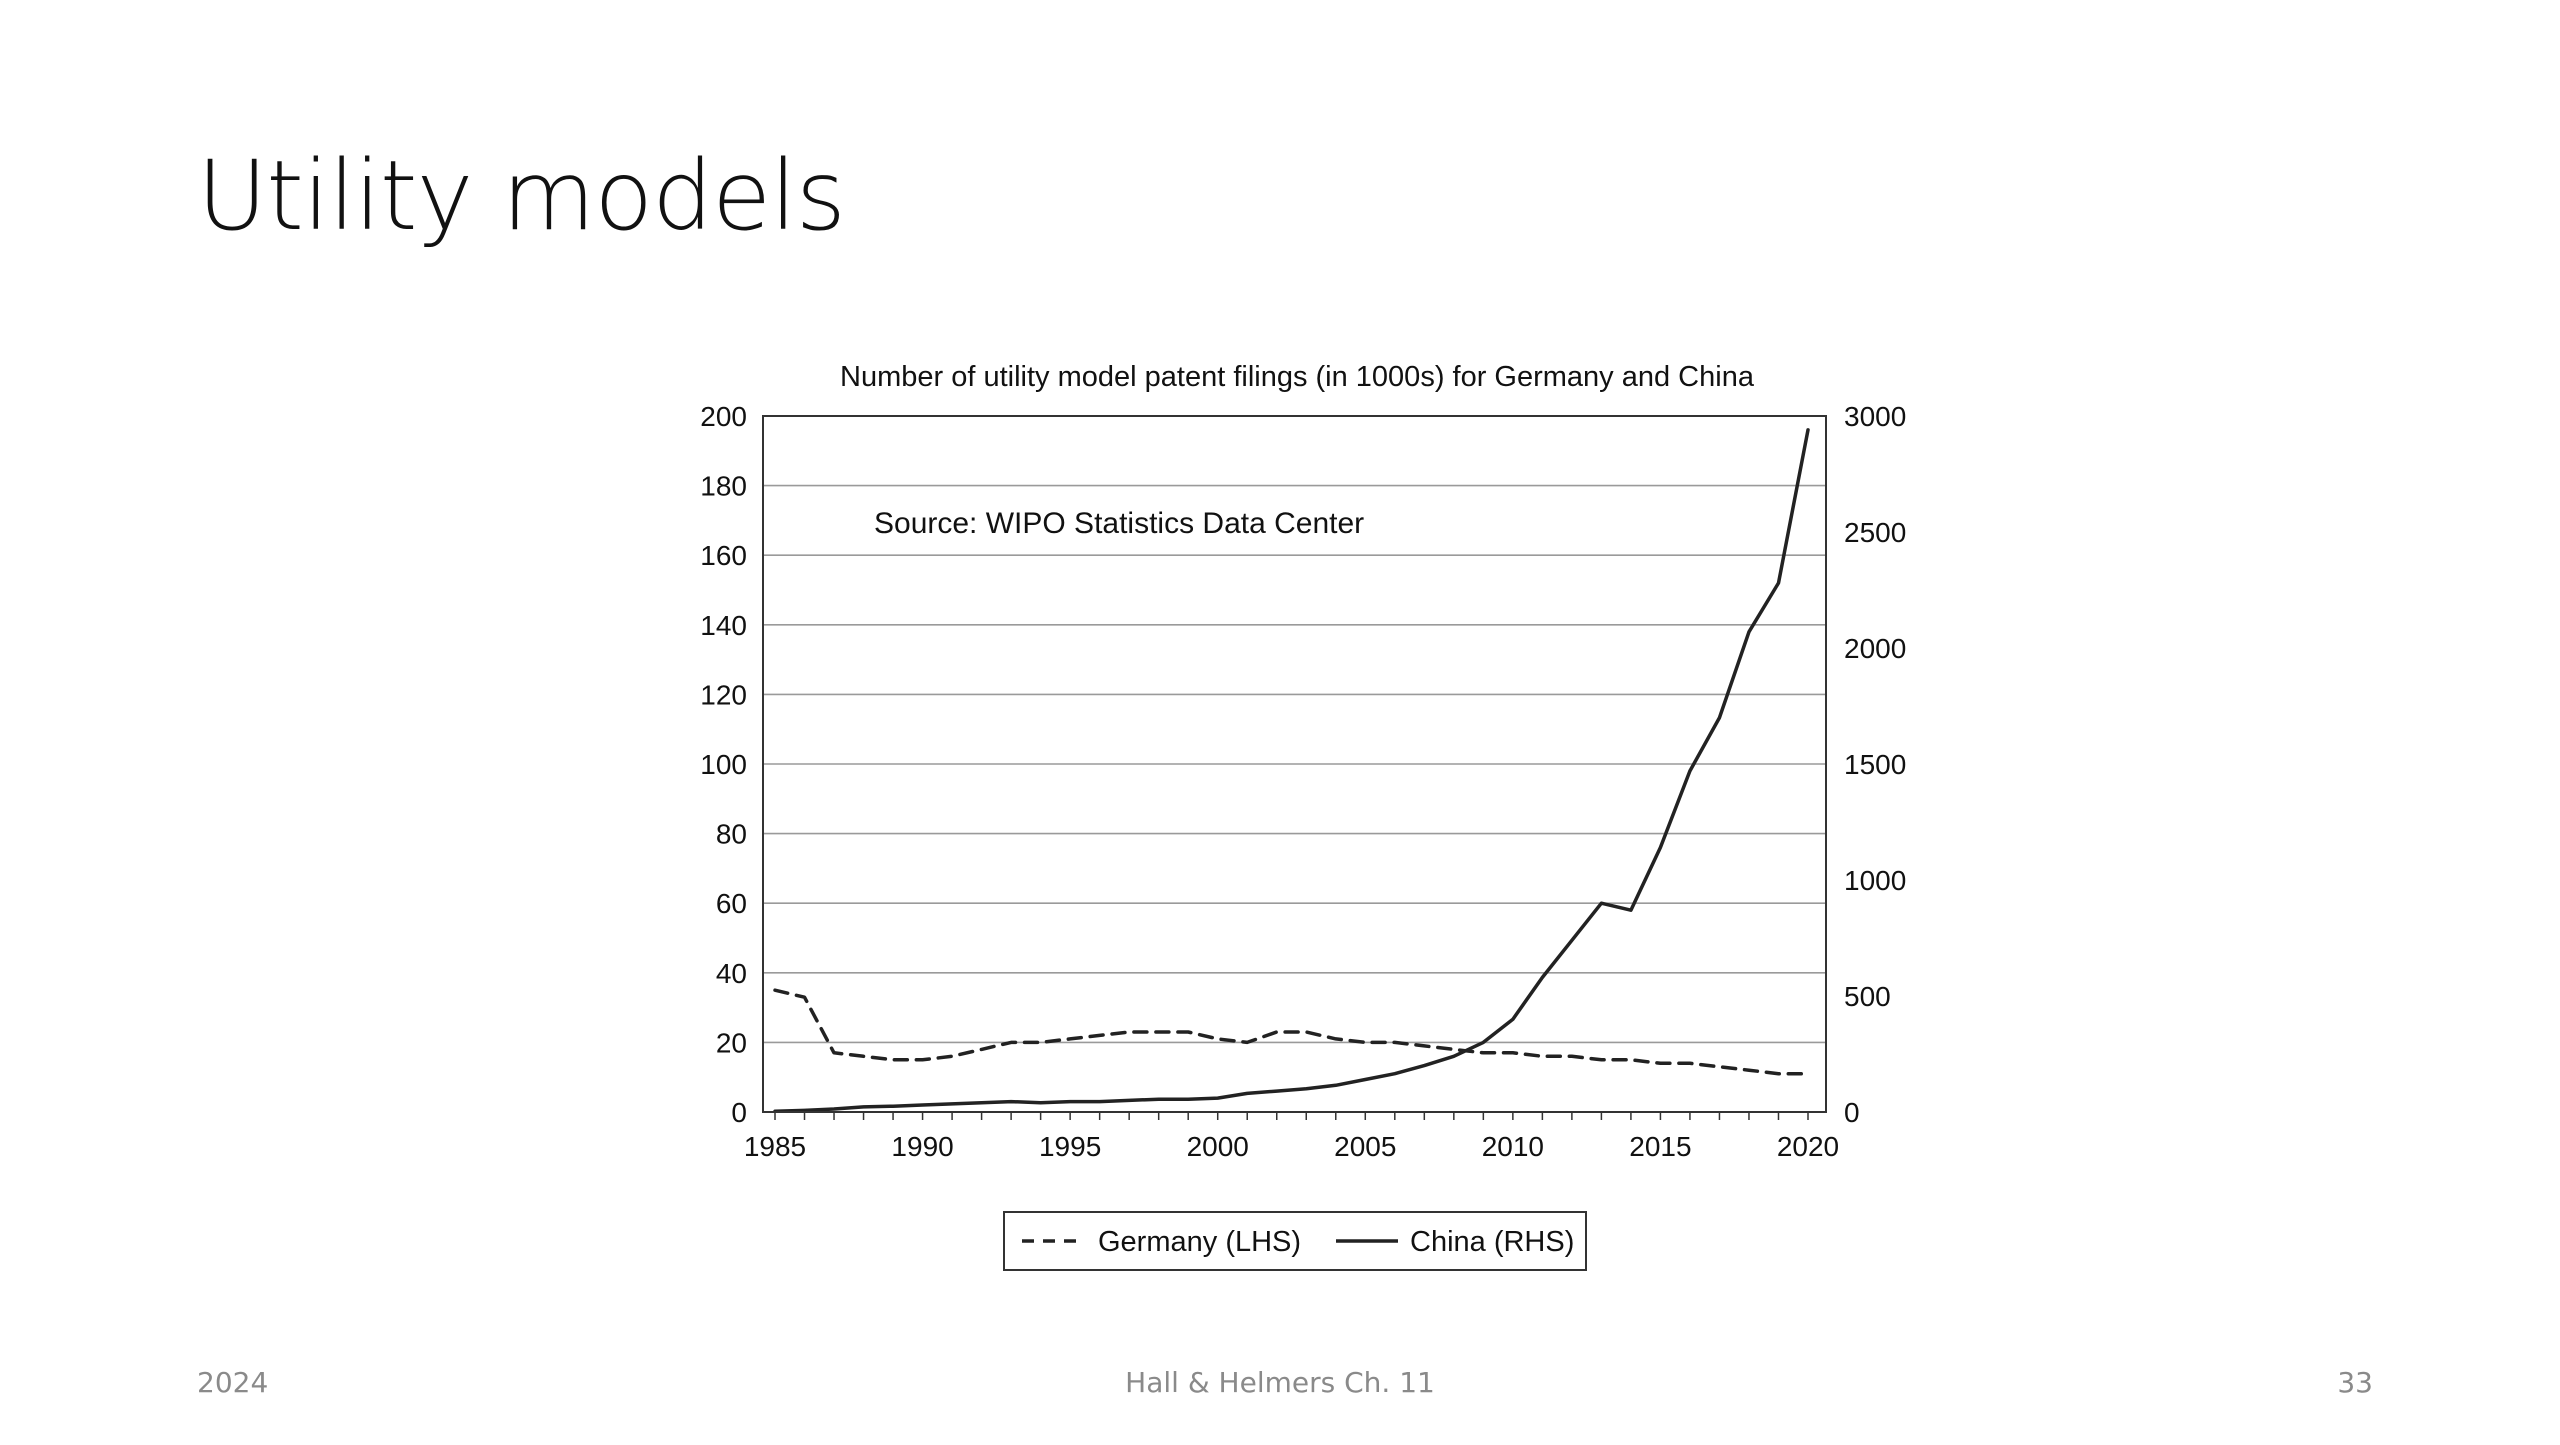 The width and height of the screenshot is (2560, 1445). Describe the element at coordinates (1875, 648) in the screenshot. I see `y-right-tick-label: 2000` at that location.